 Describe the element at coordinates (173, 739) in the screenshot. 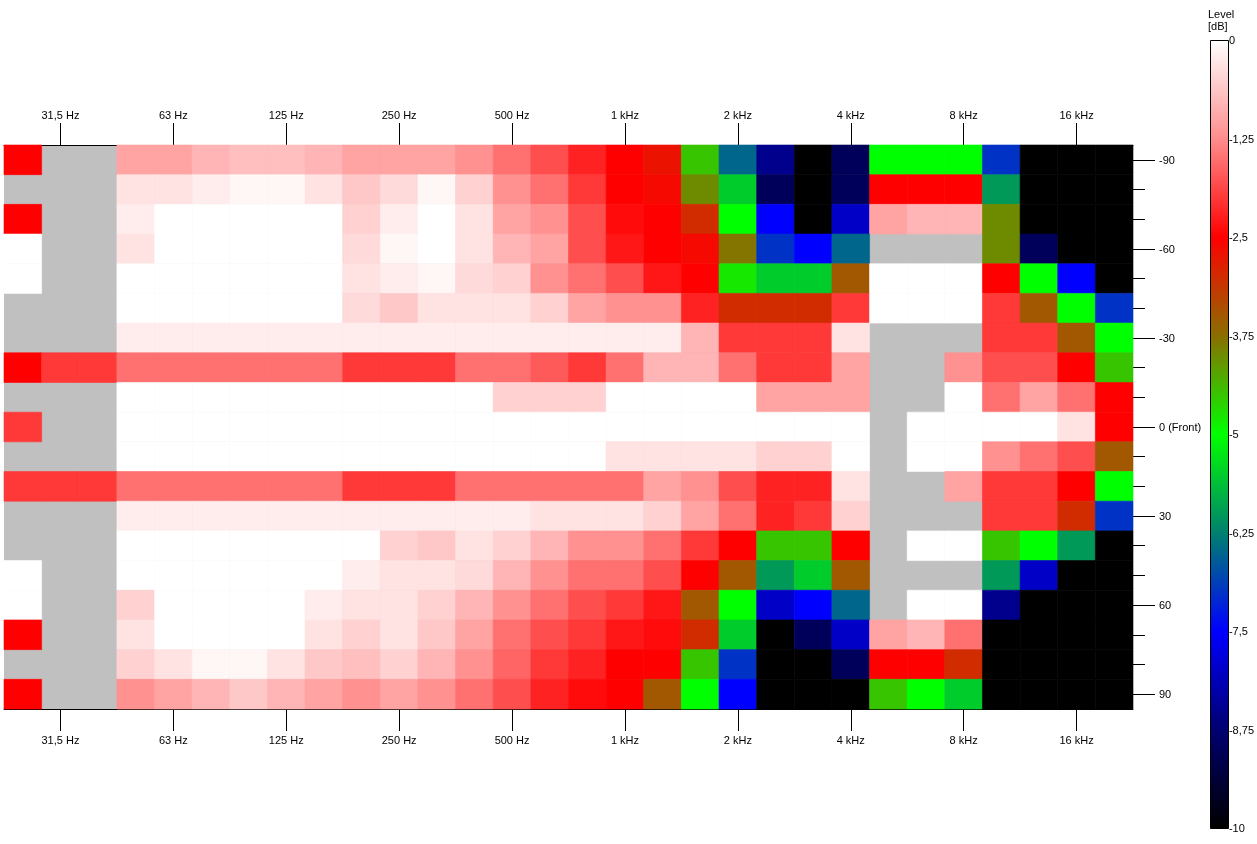

I see `x-tick-label: 63 Hz` at that location.